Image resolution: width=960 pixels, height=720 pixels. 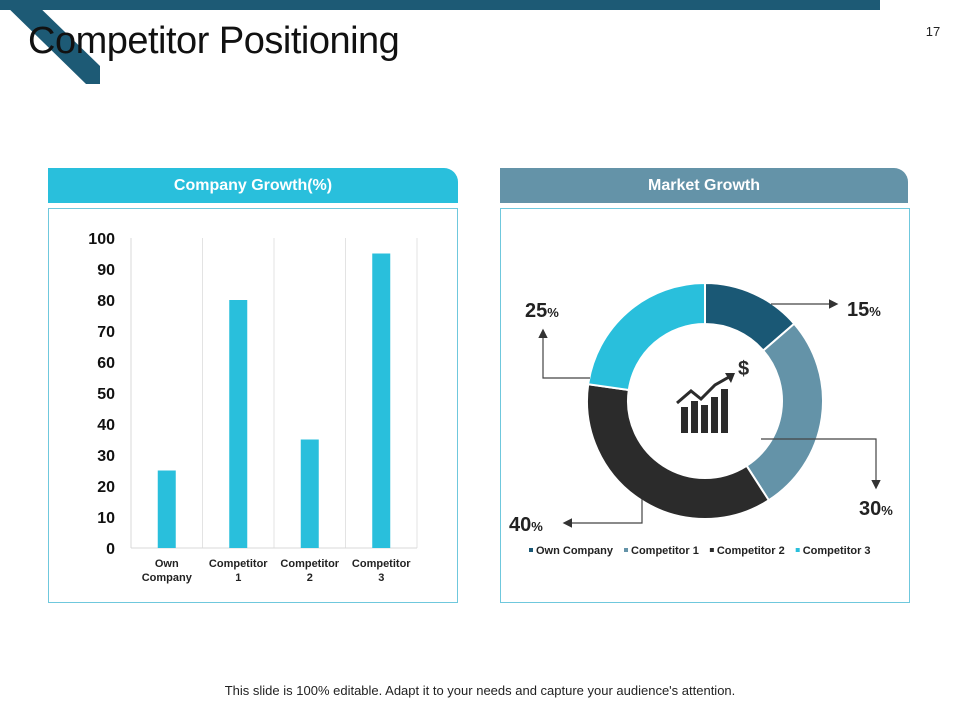 I want to click on slice-value-label: 15%, so click(x=864, y=310).